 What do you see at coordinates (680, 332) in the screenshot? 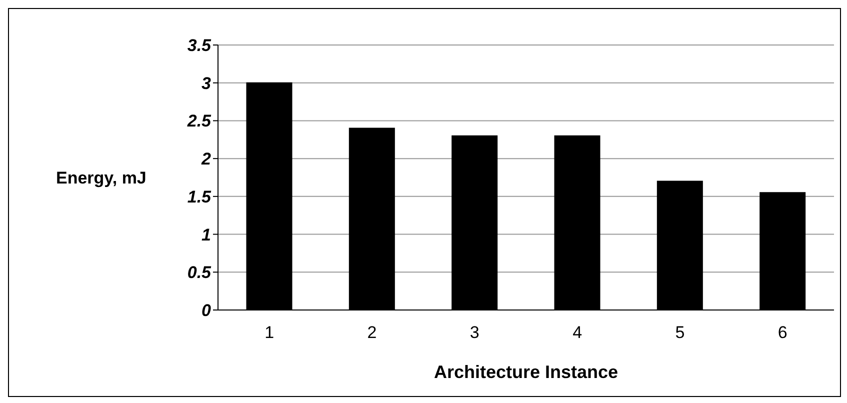
I see `x-tick-label: 5` at bounding box center [680, 332].